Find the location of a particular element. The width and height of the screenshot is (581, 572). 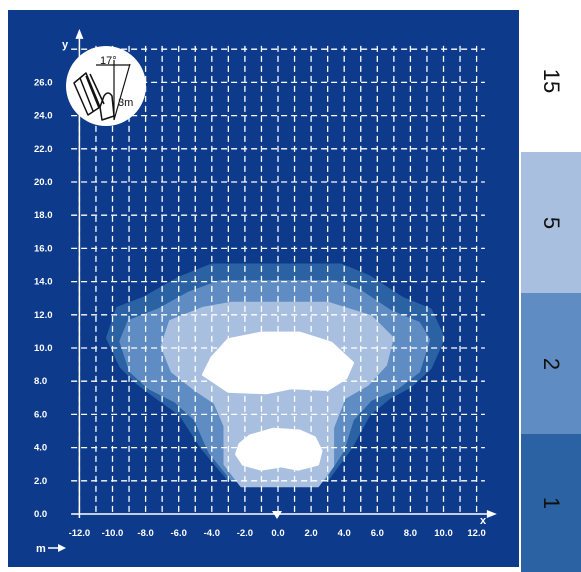

unit-label: m is located at coordinates (41, 549).